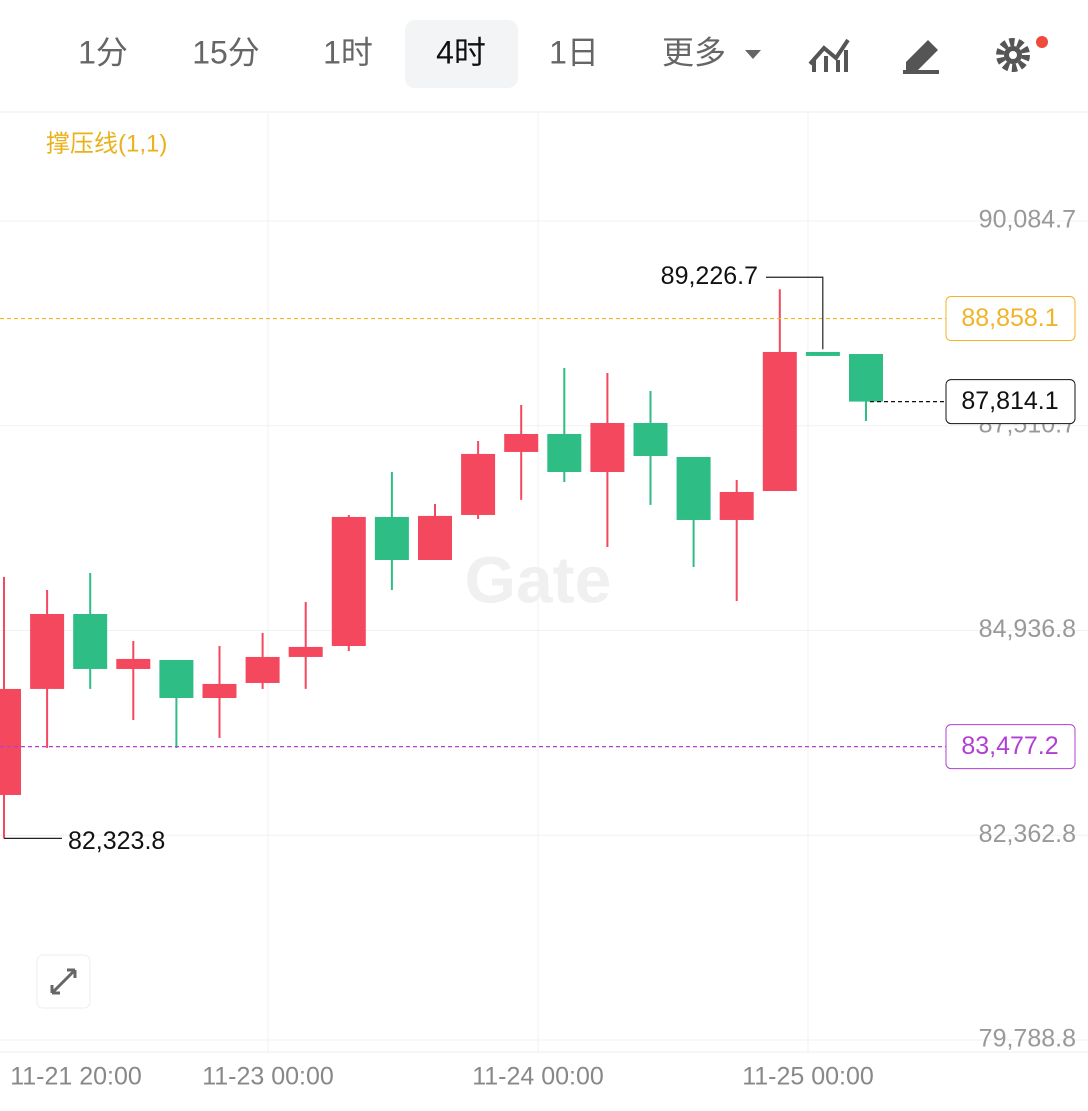 The width and height of the screenshot is (1088, 1111). I want to click on dropdown-caret, so click(753, 54).